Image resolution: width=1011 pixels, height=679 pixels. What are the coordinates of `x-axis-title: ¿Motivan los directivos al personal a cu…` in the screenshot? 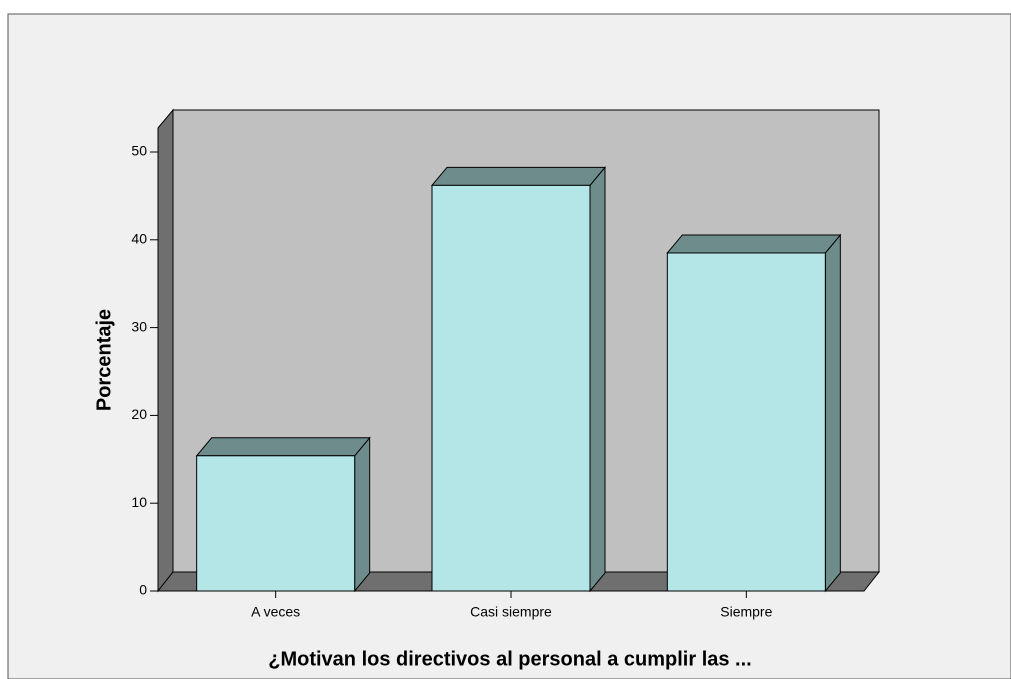 It's located at (509, 659).